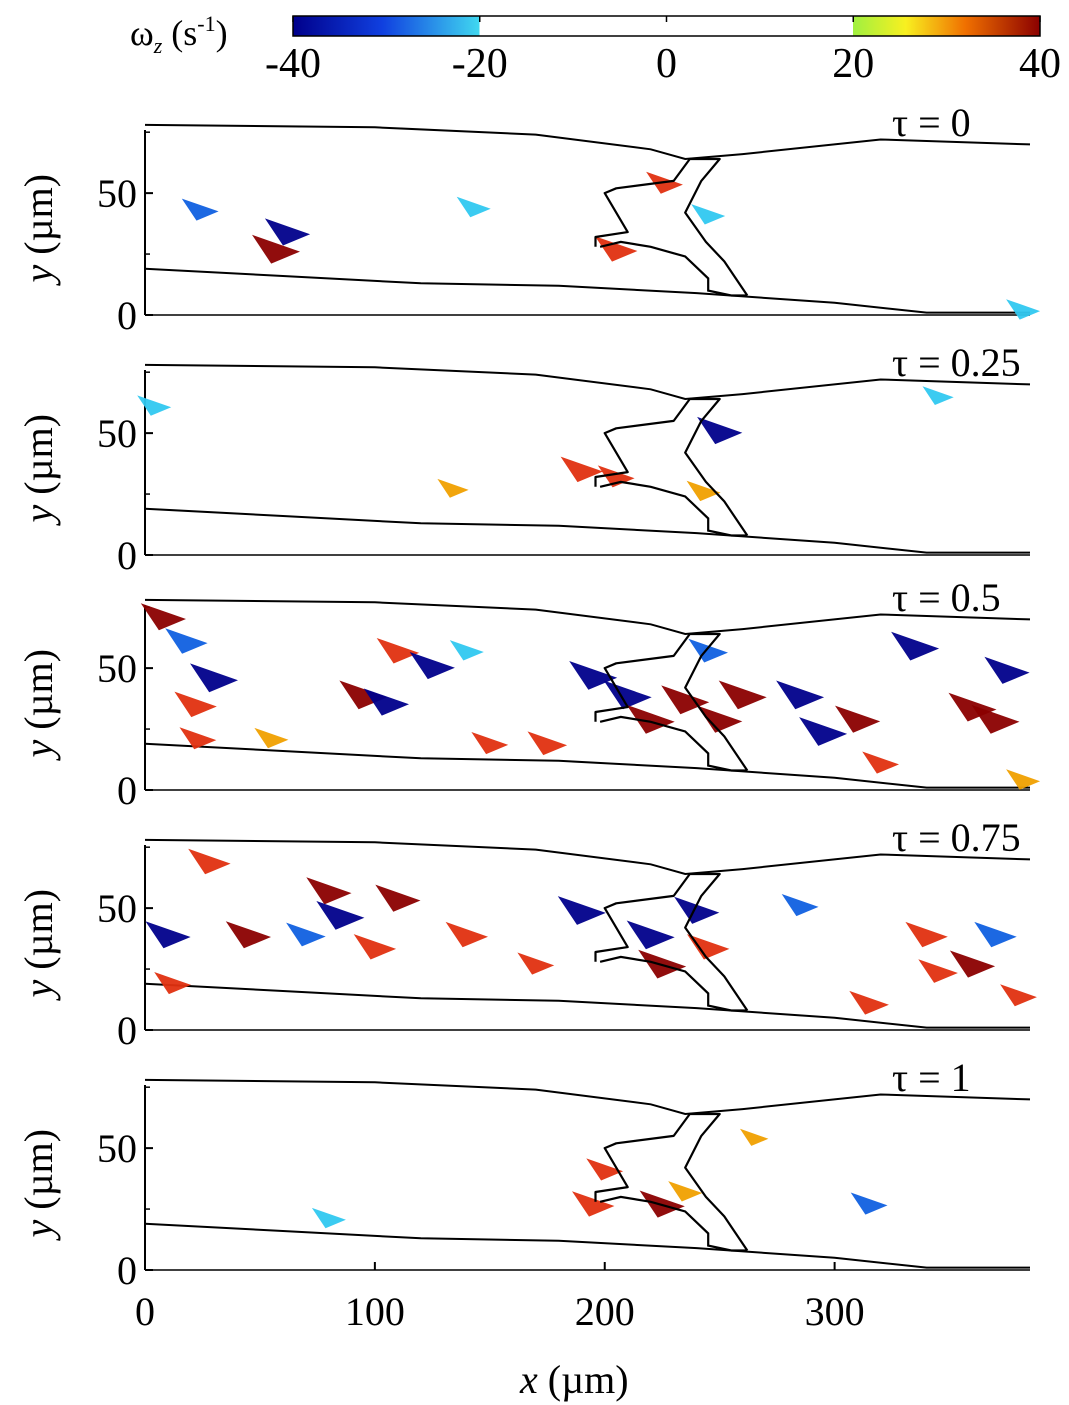 Image resolution: width=1069 pixels, height=1405 pixels. Describe the element at coordinates (574, 1379) in the screenshot. I see `x-axis-title: x (µm)` at that location.